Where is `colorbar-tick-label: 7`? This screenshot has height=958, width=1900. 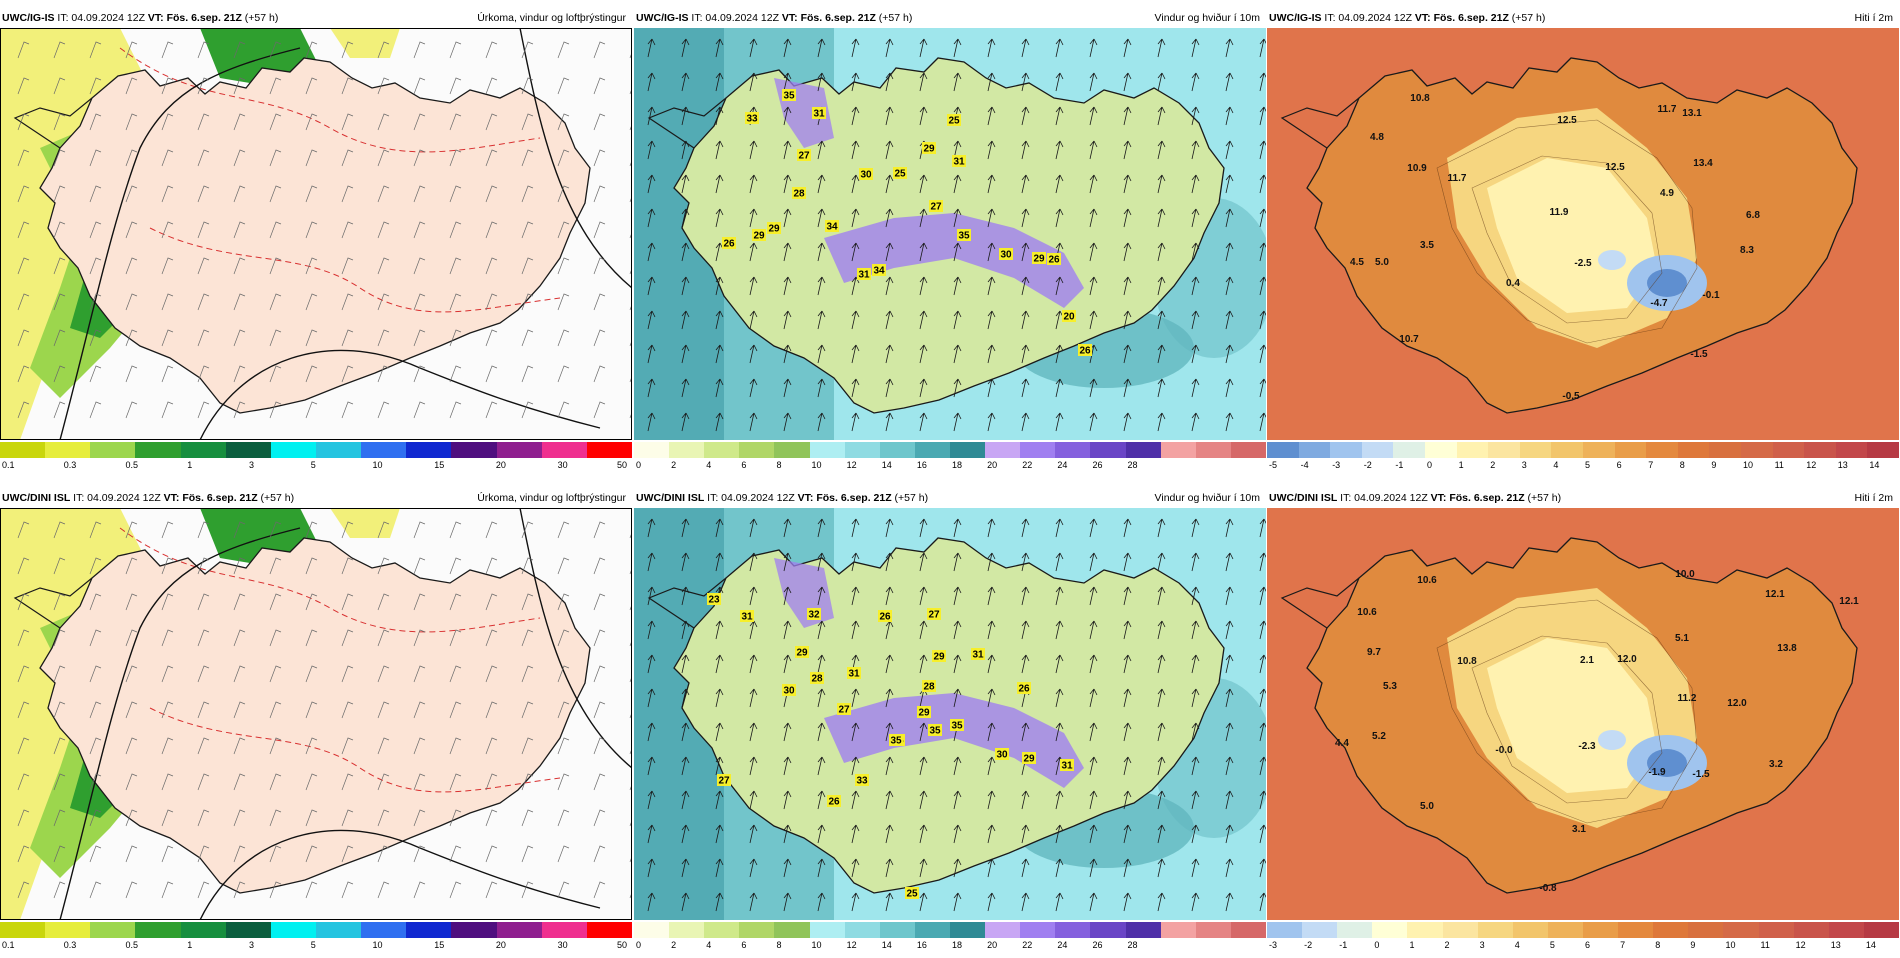 colorbar-tick-label: 7 is located at coordinates (1651, 465).